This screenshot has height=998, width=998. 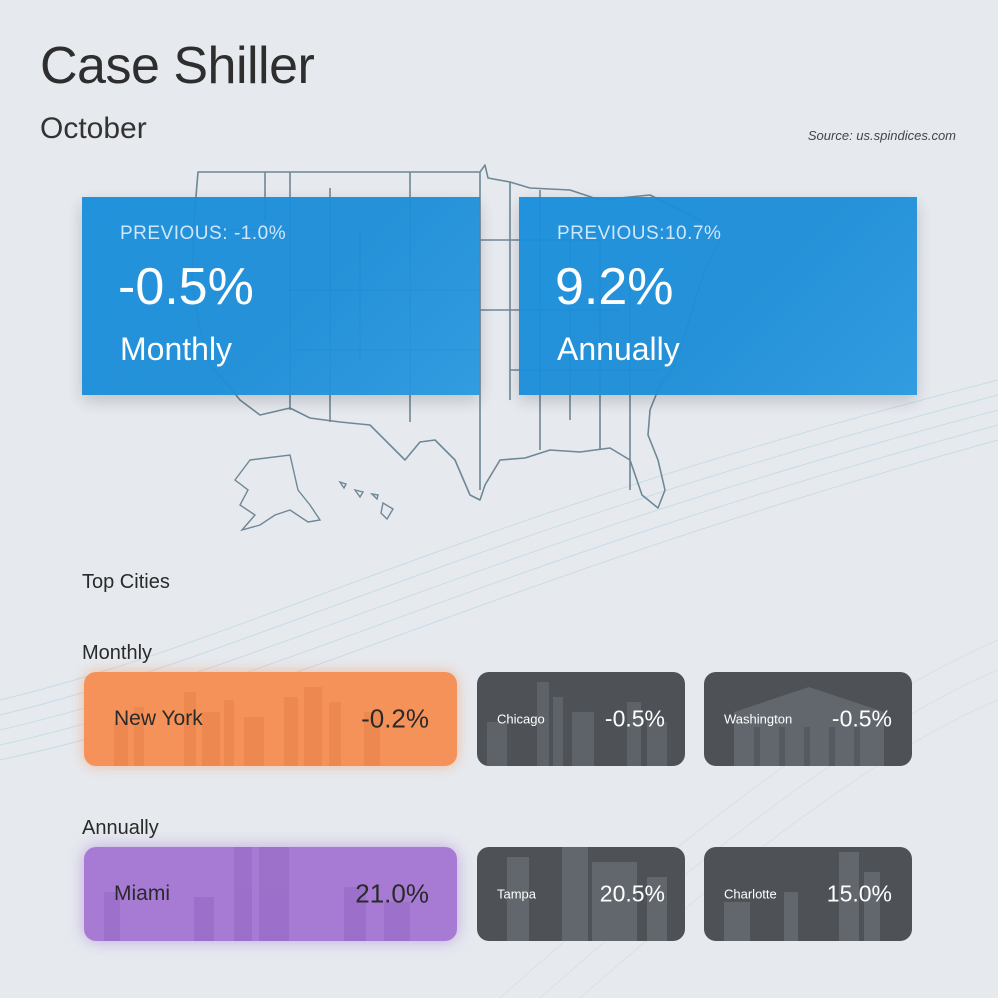 What do you see at coordinates (260, 233) in the screenshot?
I see `previous-value: -1.0%` at bounding box center [260, 233].